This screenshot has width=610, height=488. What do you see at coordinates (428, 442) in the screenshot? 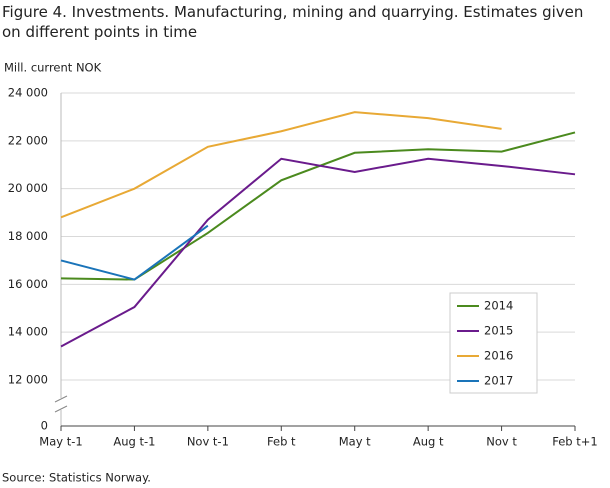
I see `x-tick-label: Aug t` at bounding box center [428, 442].